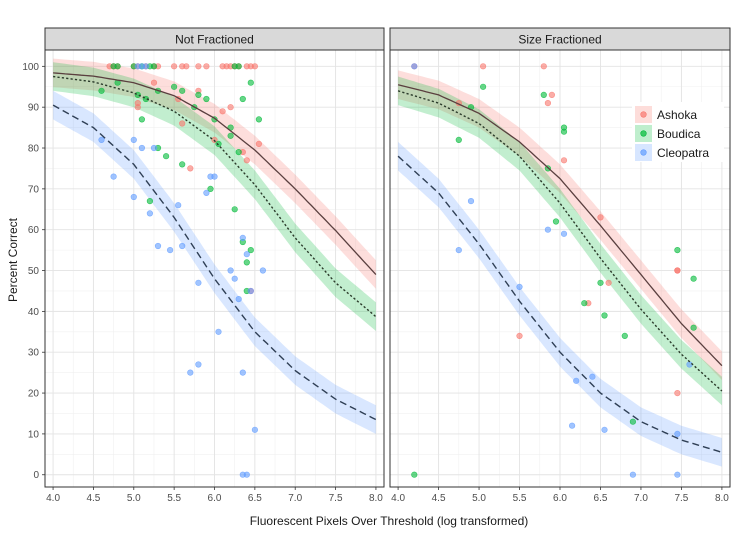 The width and height of the screenshot is (735, 537). What do you see at coordinates (643, 114) in the screenshot?
I see `legend-marker-ashoka` at bounding box center [643, 114].